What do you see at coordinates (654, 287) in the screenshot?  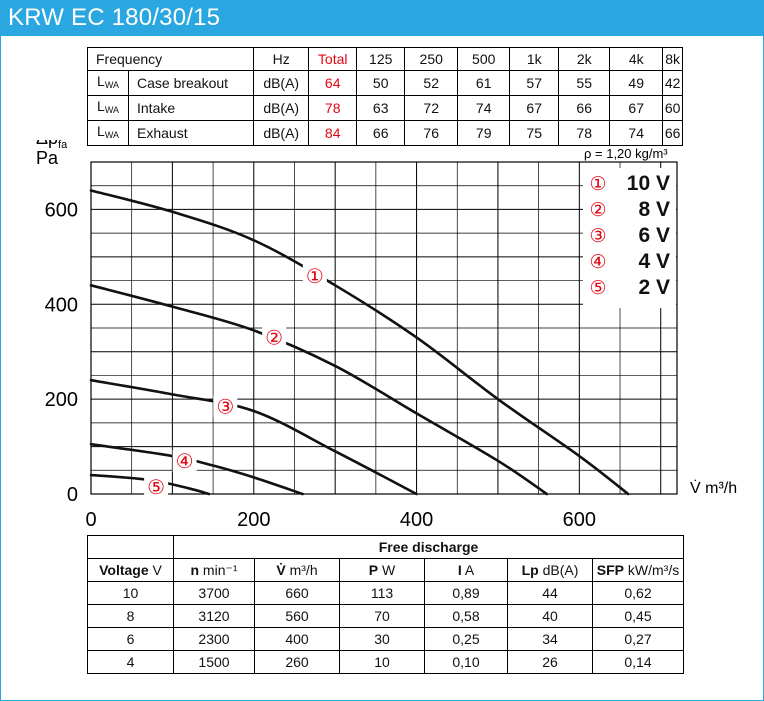 I see `legend-label: 2 V` at bounding box center [654, 287].